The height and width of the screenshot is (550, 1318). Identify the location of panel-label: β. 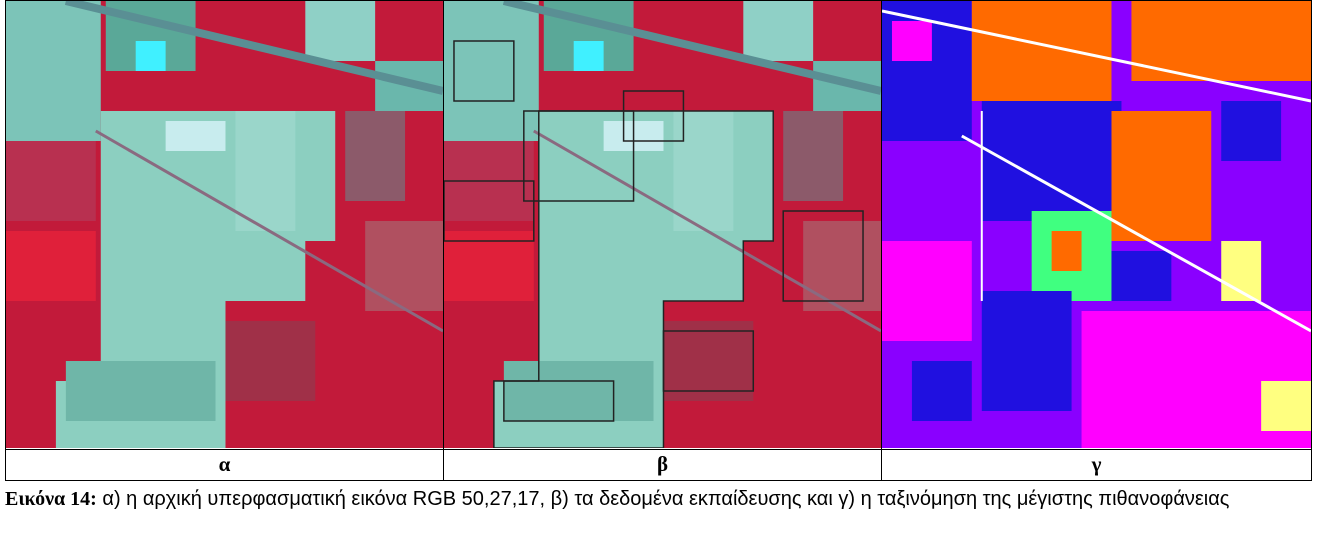
(662, 465).